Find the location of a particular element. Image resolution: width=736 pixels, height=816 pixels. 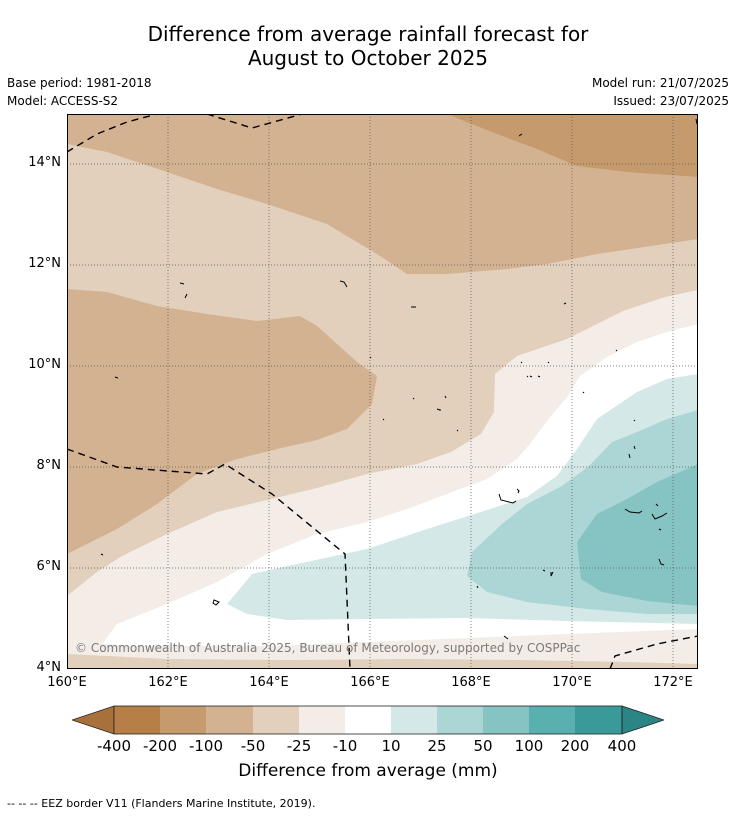

colorbar-title: Difference from average (mm) is located at coordinates (368, 771).